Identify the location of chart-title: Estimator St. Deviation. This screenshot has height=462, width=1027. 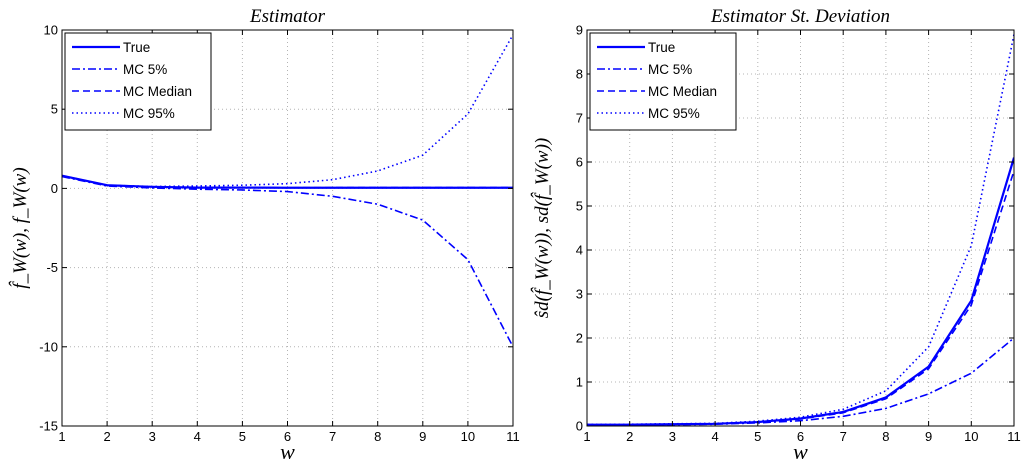
(800, 16).